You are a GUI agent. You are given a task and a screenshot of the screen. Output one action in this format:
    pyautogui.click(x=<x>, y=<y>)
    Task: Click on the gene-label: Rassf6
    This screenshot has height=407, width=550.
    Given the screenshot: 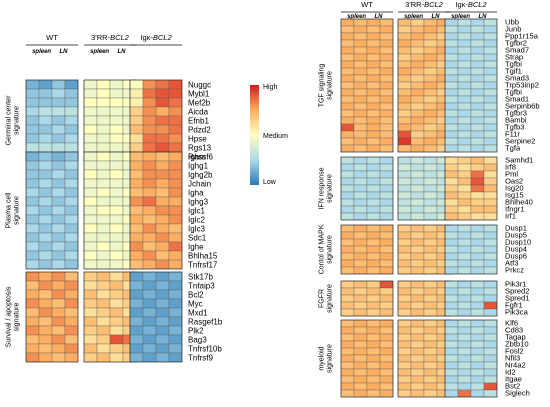 What is the action you would take?
    pyautogui.click(x=200, y=156)
    